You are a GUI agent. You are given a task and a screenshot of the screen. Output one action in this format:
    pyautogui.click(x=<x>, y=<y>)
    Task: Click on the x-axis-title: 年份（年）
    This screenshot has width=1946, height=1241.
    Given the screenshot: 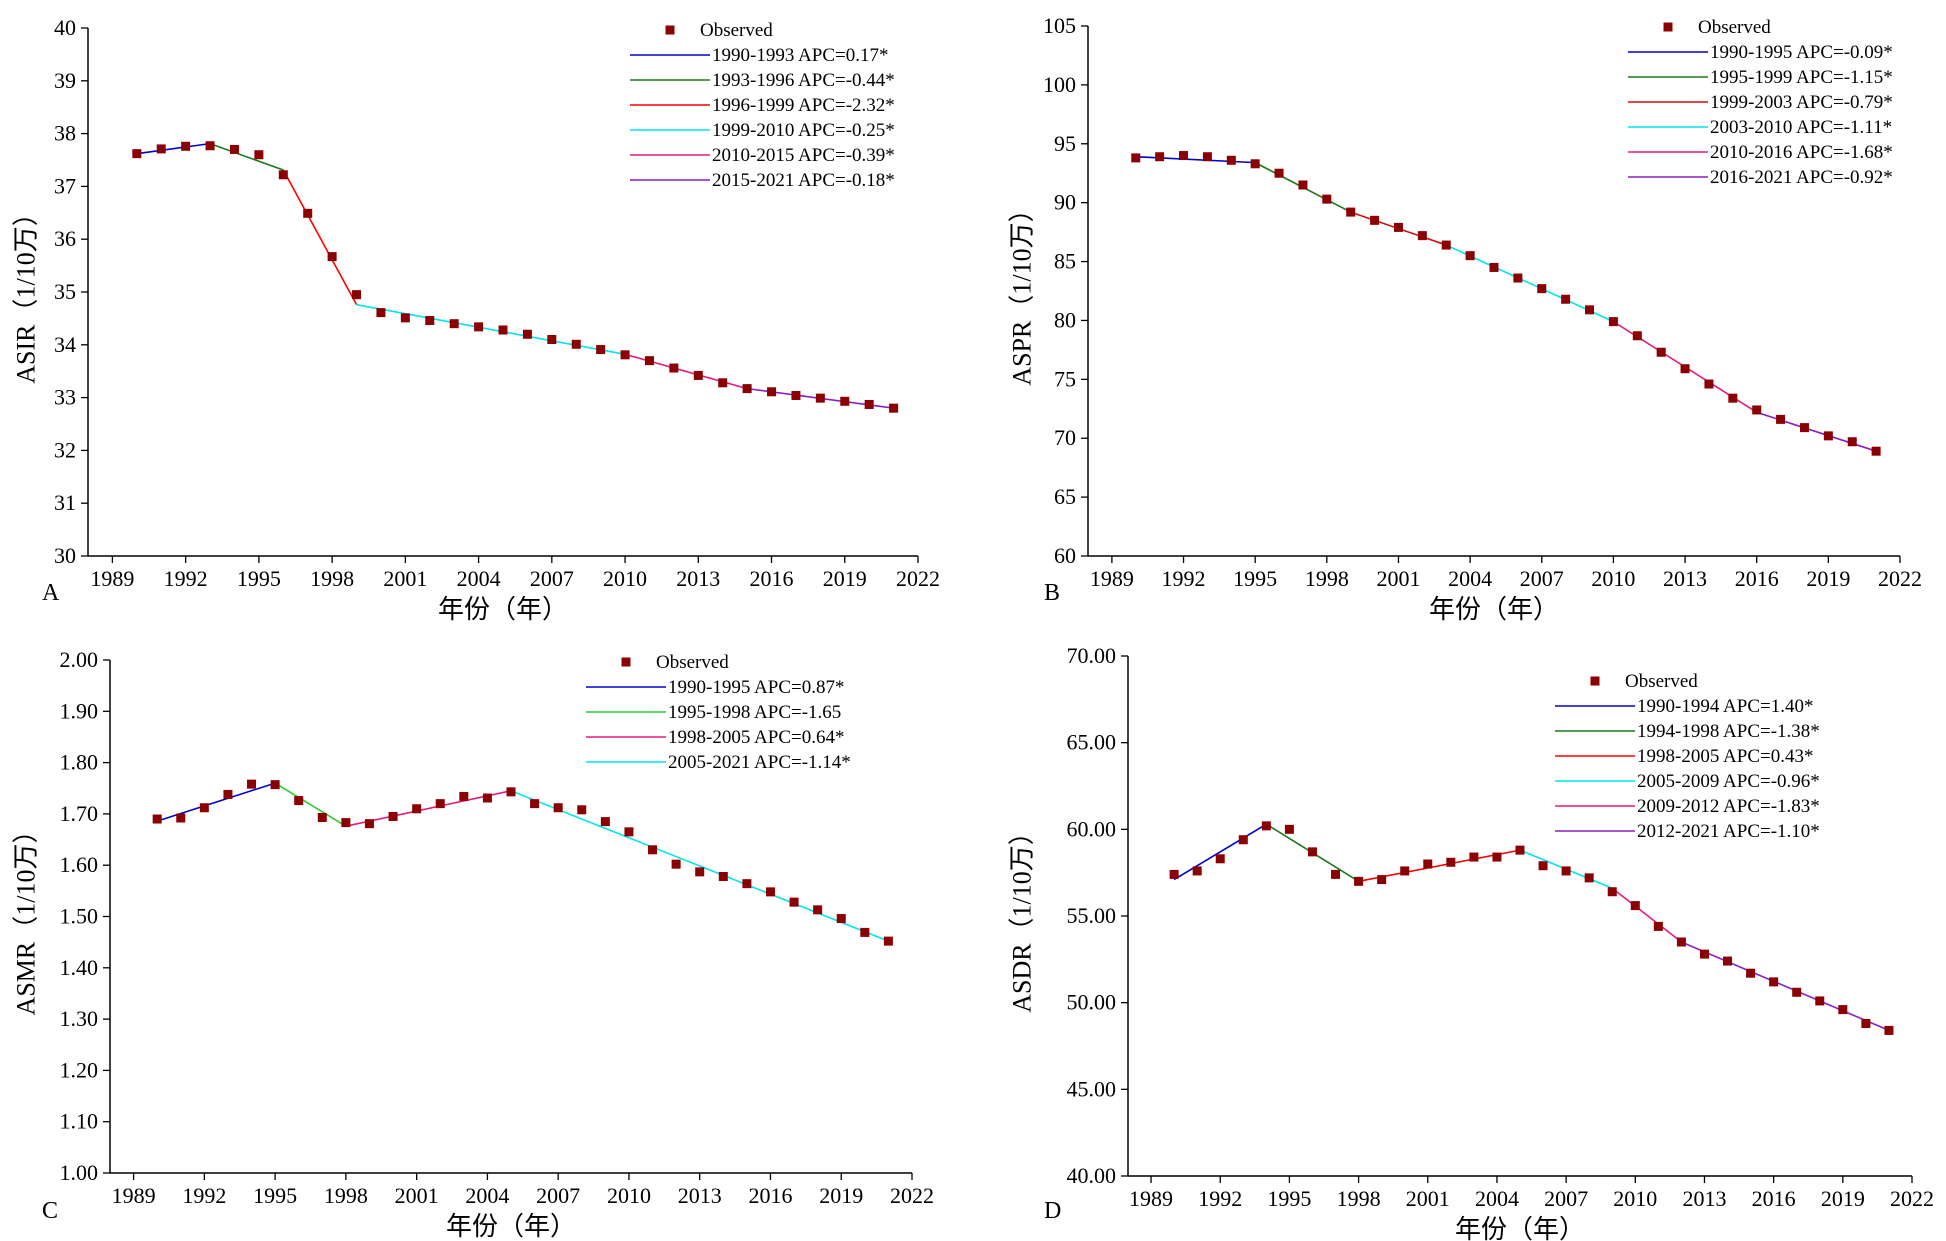 What is the action you would take?
    pyautogui.click(x=1520, y=1228)
    